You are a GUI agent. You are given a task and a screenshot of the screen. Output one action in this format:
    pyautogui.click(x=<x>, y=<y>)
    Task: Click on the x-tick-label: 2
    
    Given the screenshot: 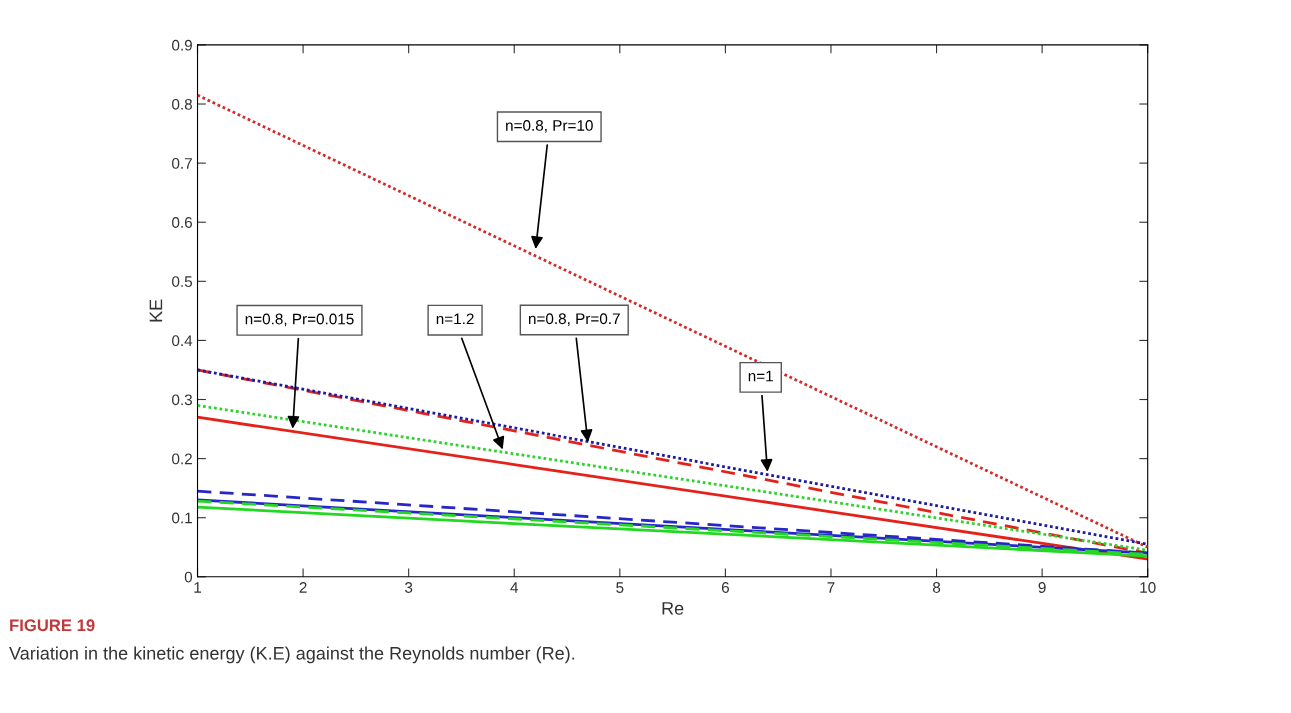 What is the action you would take?
    pyautogui.click(x=303, y=587)
    